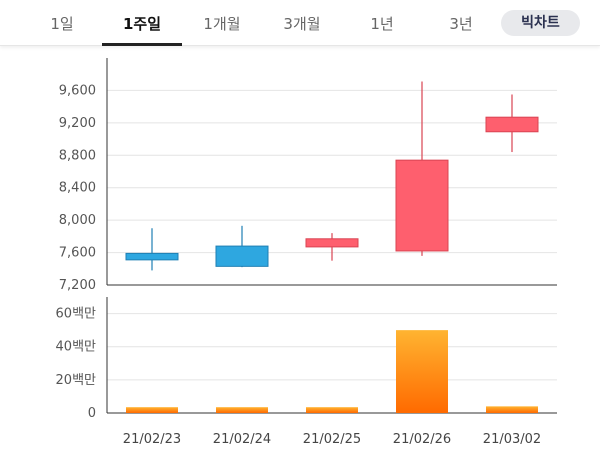 Image resolution: width=600 pixels, height=474 pixels. Describe the element at coordinates (382, 24) in the screenshot. I see `tab-1-year: 1년` at that location.